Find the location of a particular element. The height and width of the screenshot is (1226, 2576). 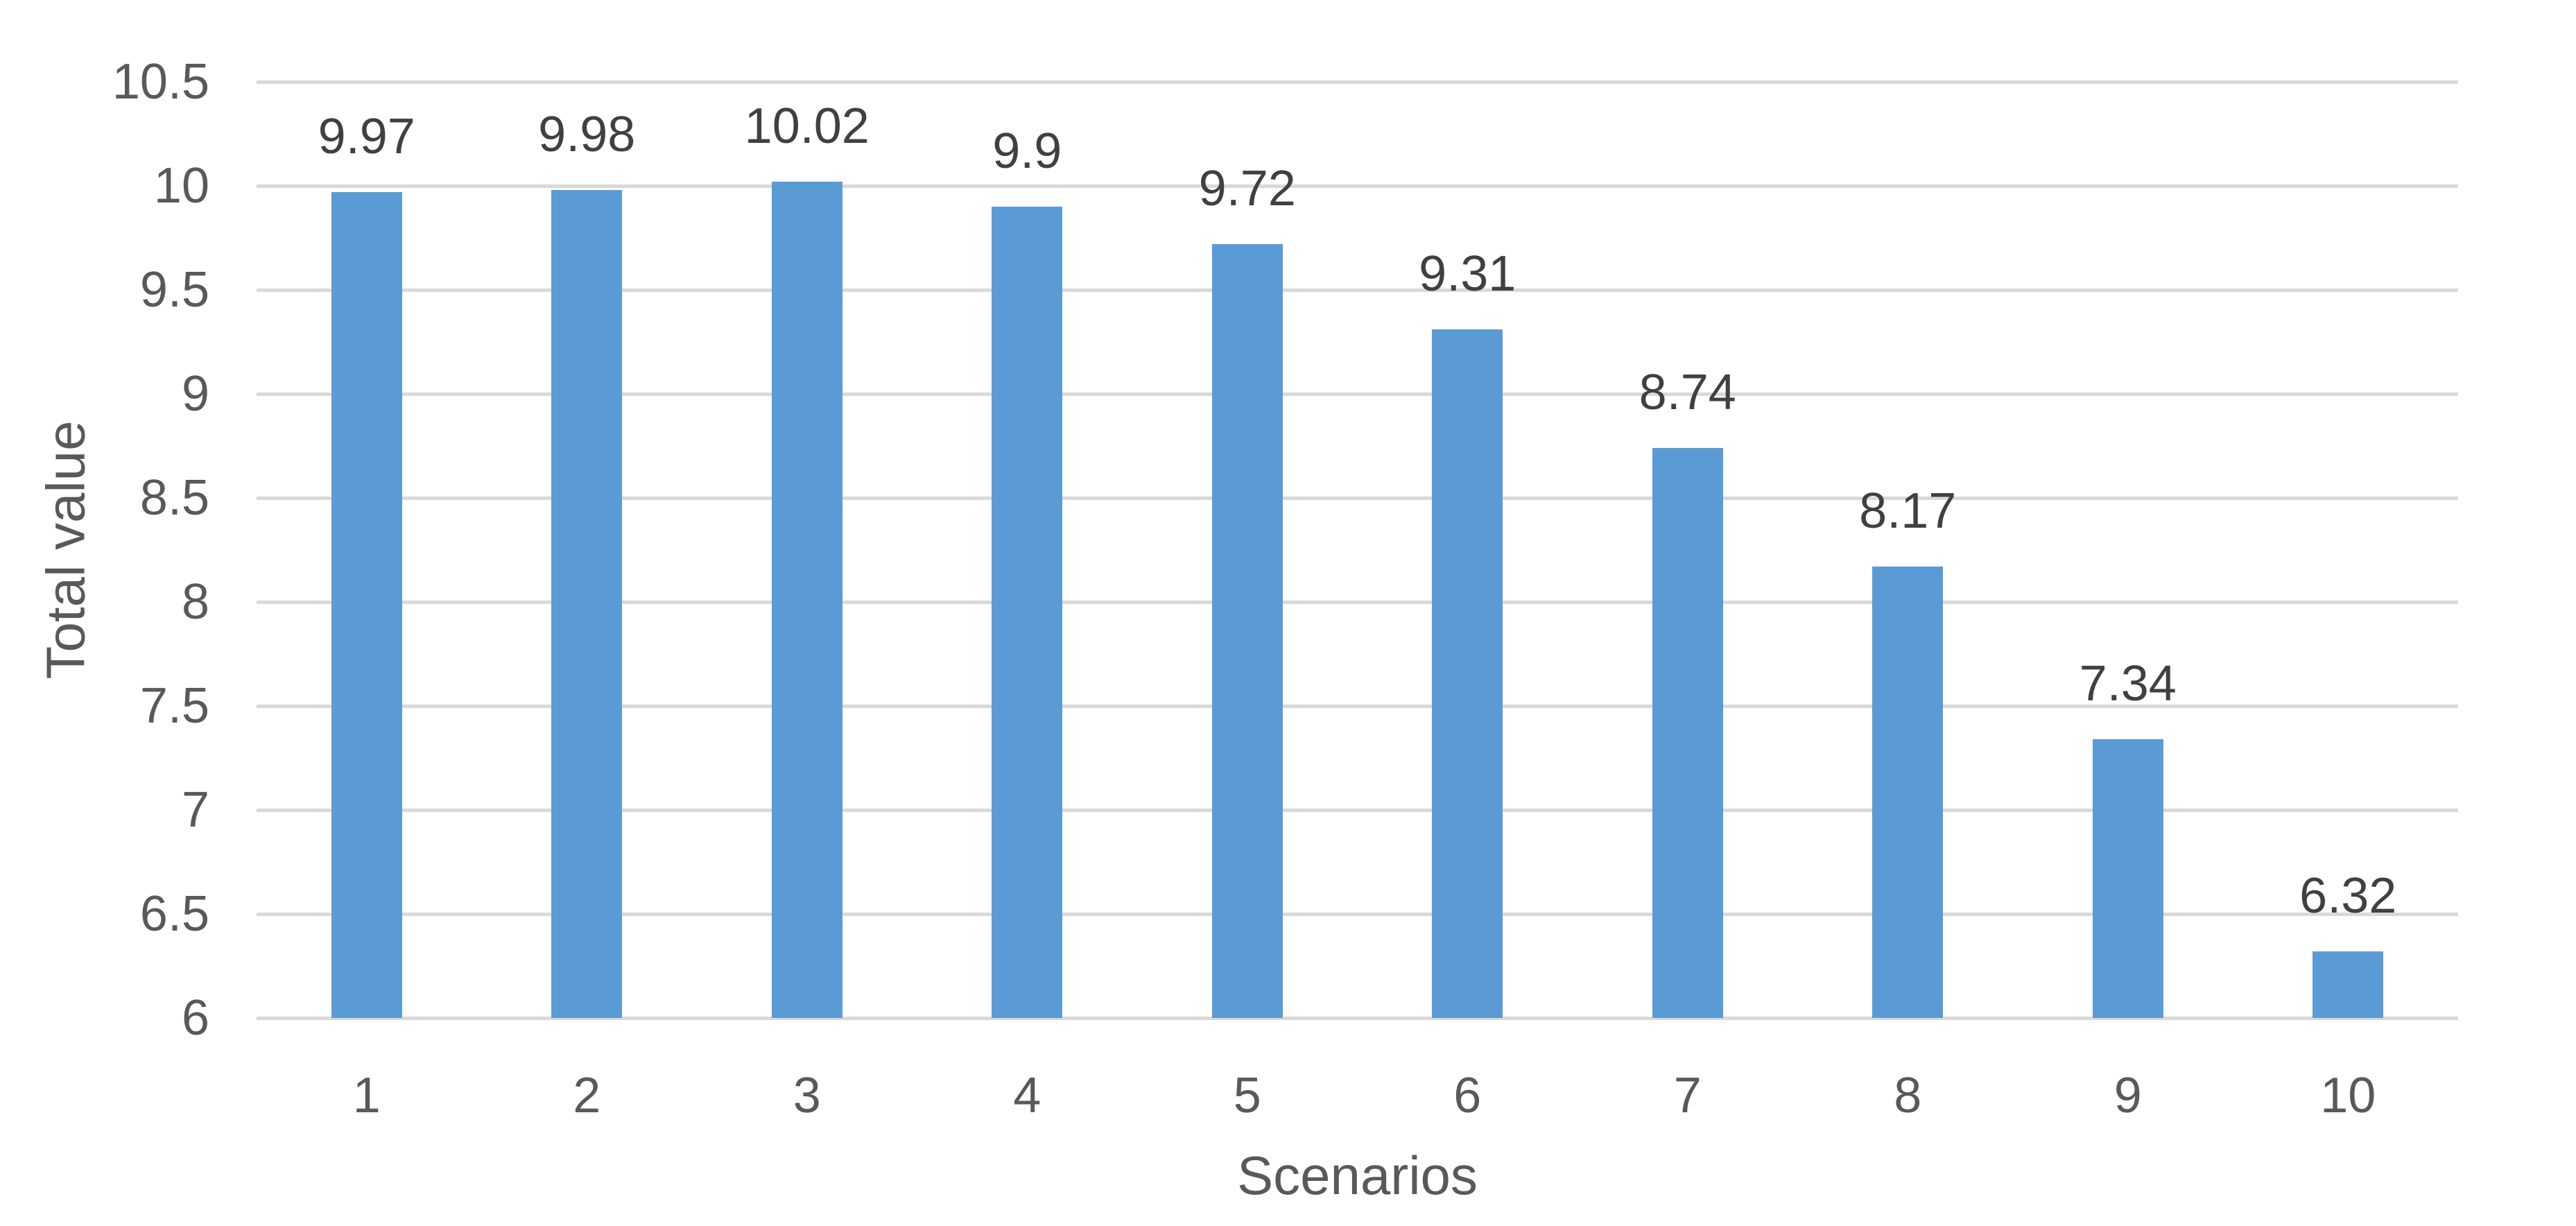

x-tick-label-4: 4 is located at coordinates (1027, 1095).